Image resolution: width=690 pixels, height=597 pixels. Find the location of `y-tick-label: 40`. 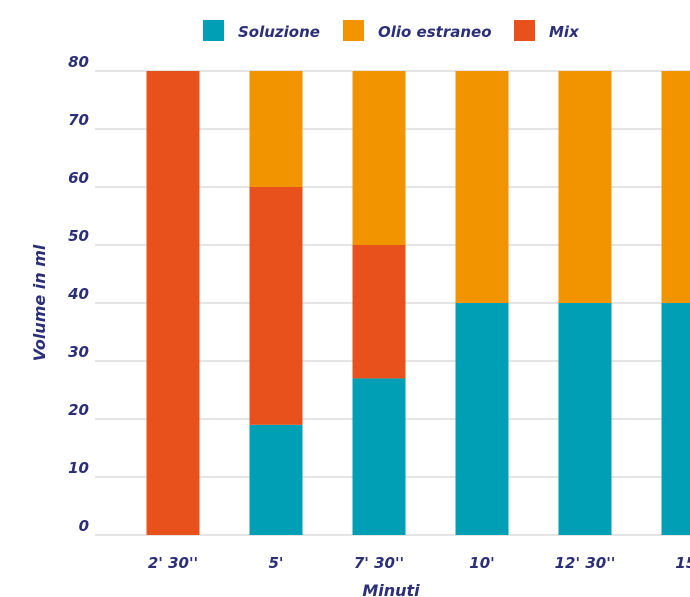

y-tick-label: 40 is located at coordinates (78, 294).